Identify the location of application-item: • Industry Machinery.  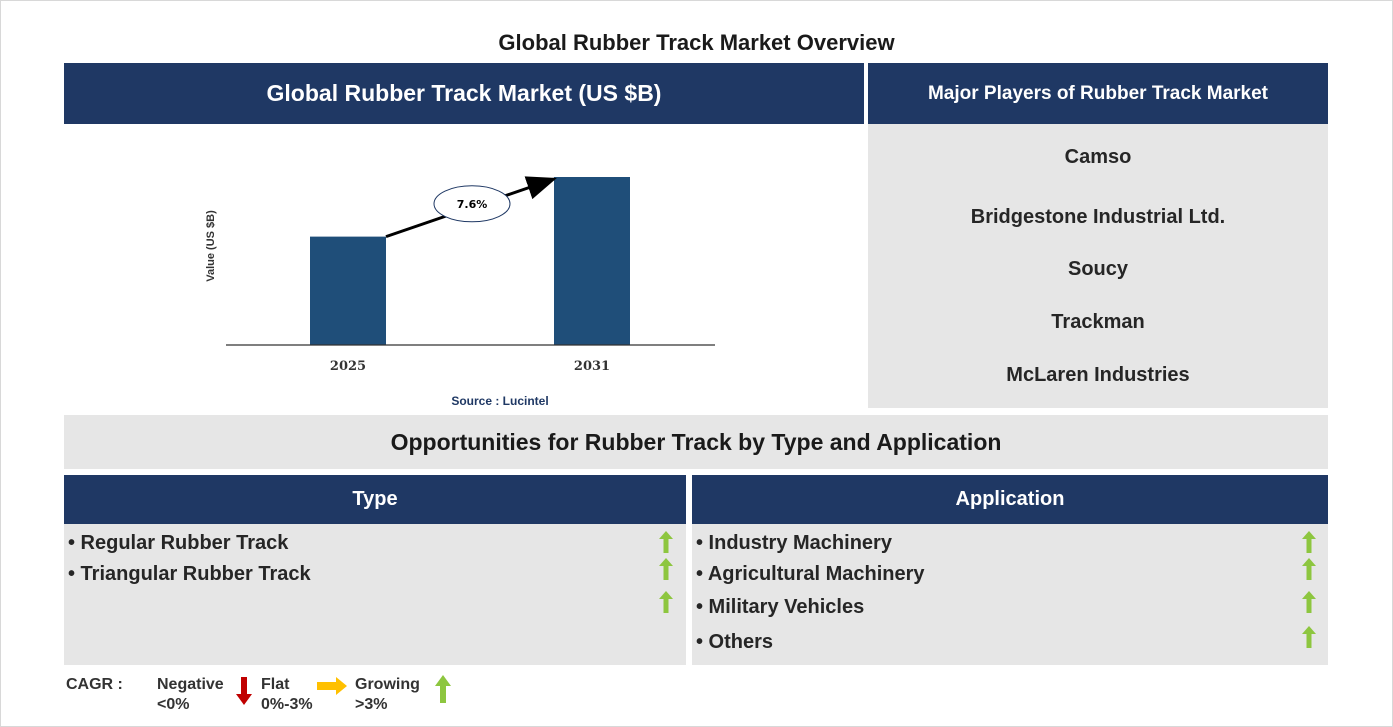
(794, 543).